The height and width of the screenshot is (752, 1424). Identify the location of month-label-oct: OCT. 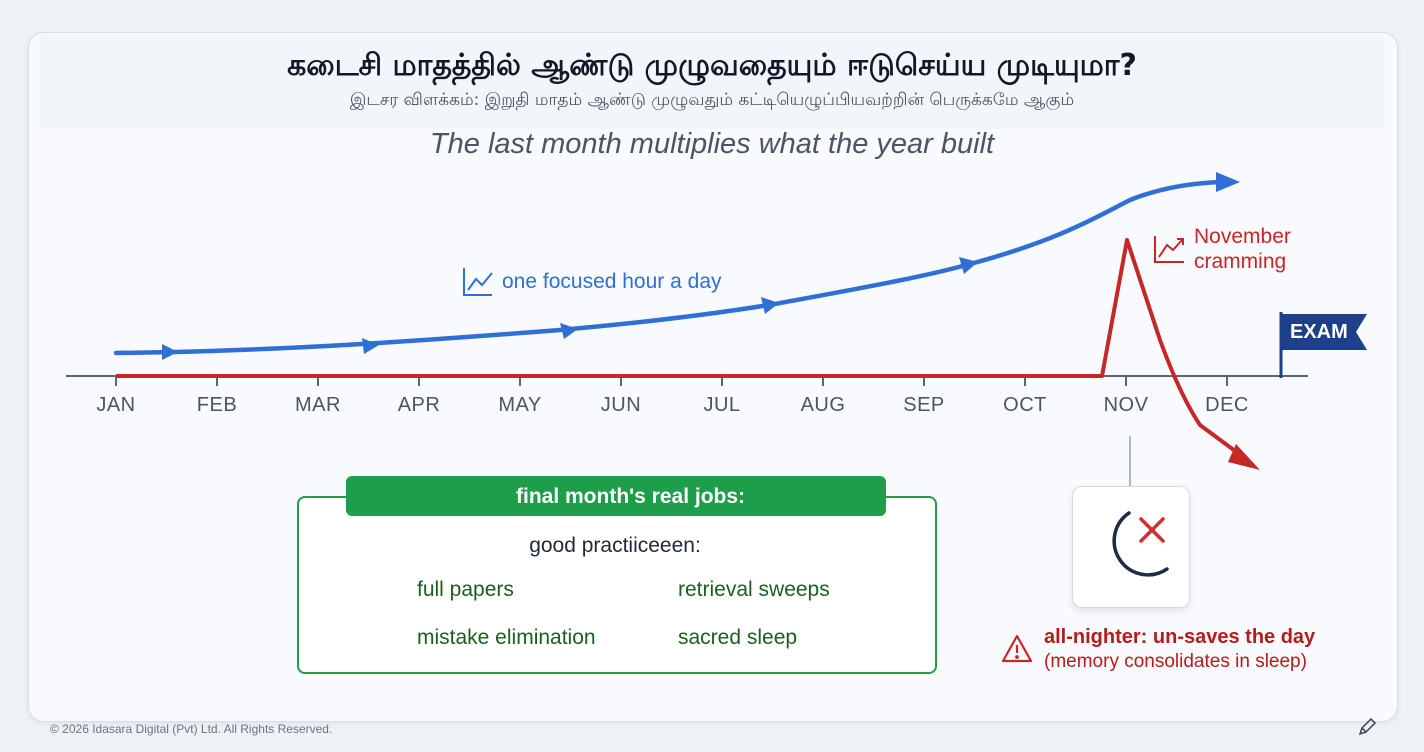
(1025, 405).